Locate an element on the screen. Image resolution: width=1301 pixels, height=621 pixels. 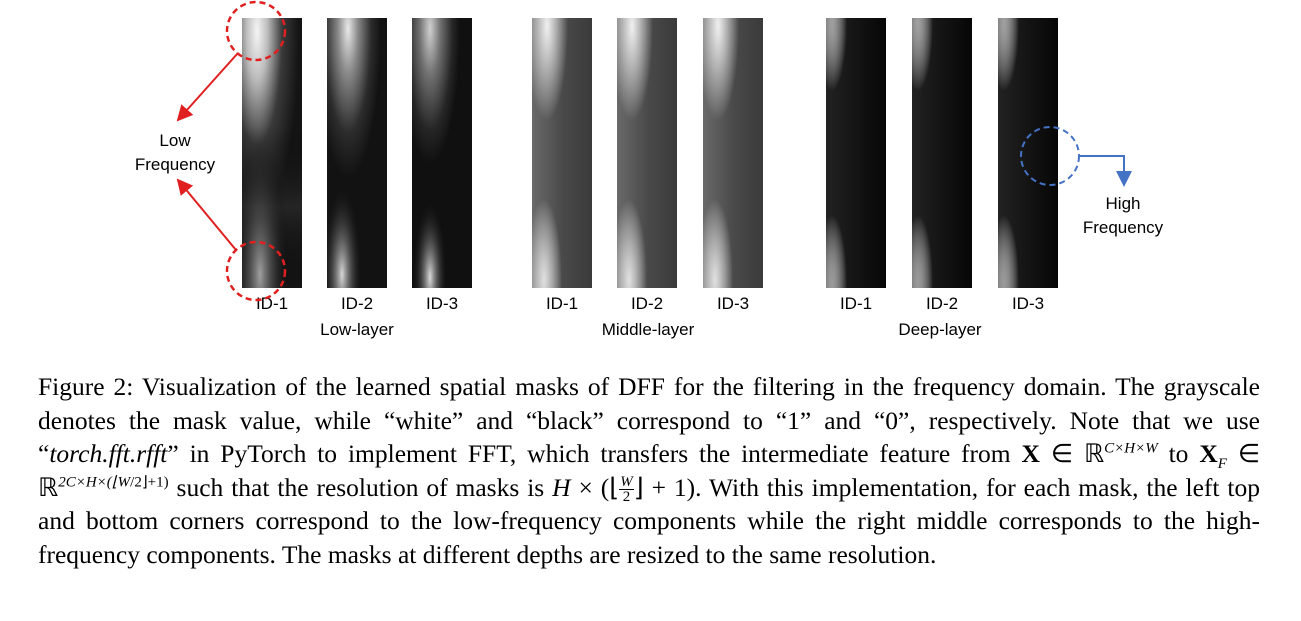
low-frequency-line1: Low is located at coordinates (175, 140).